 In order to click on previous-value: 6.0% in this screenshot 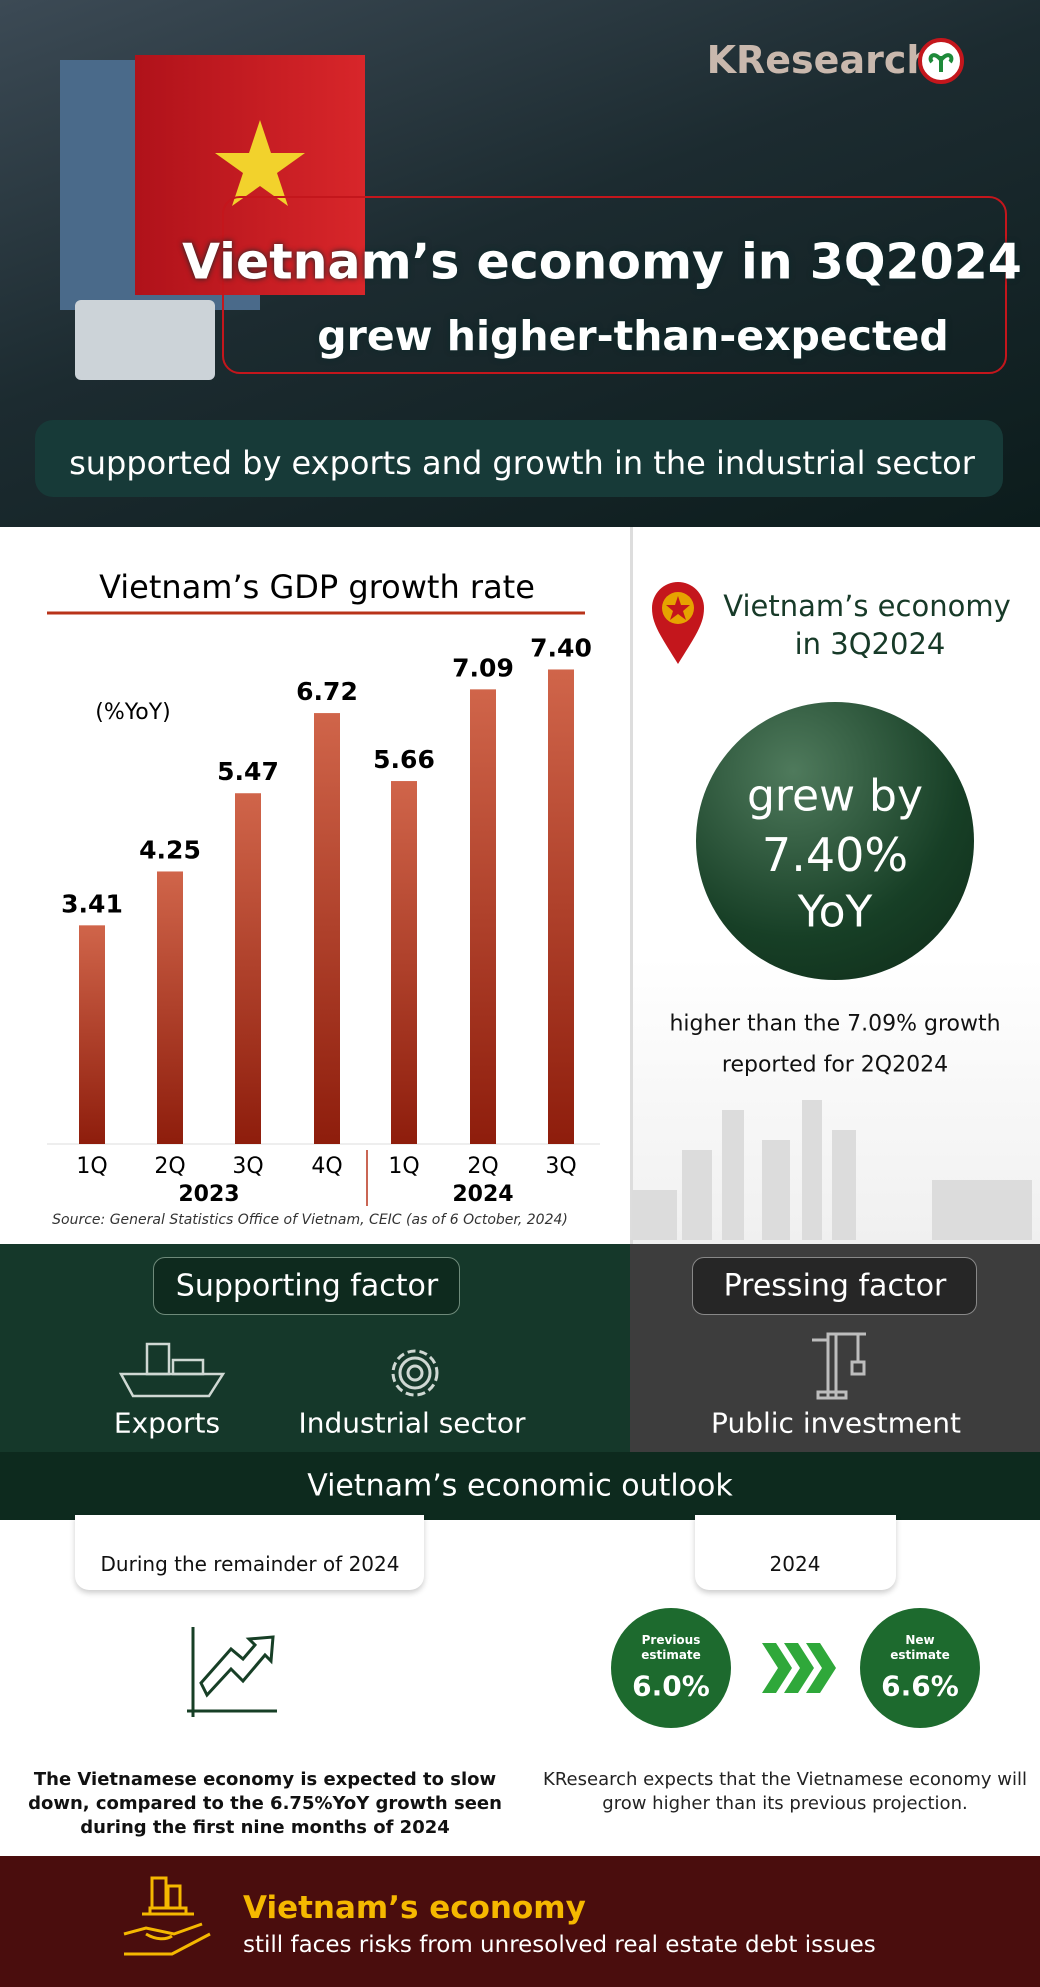, I will do `click(671, 1686)`.